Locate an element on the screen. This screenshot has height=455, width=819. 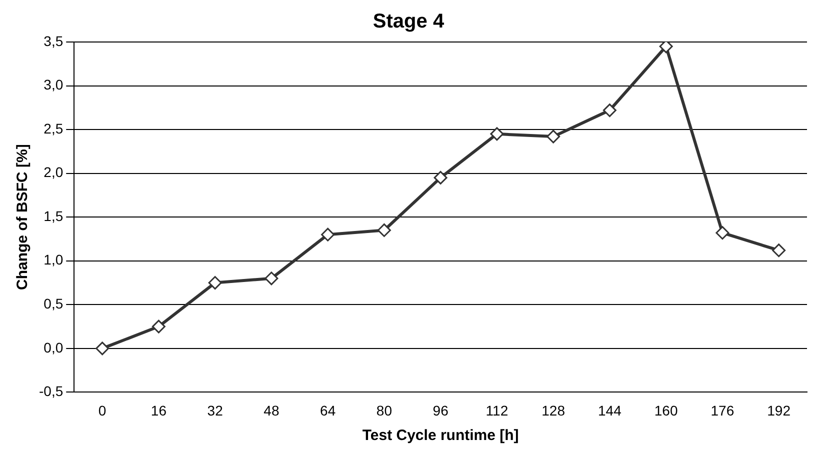
y-tick-label: 3,5 is located at coordinates (54, 40).